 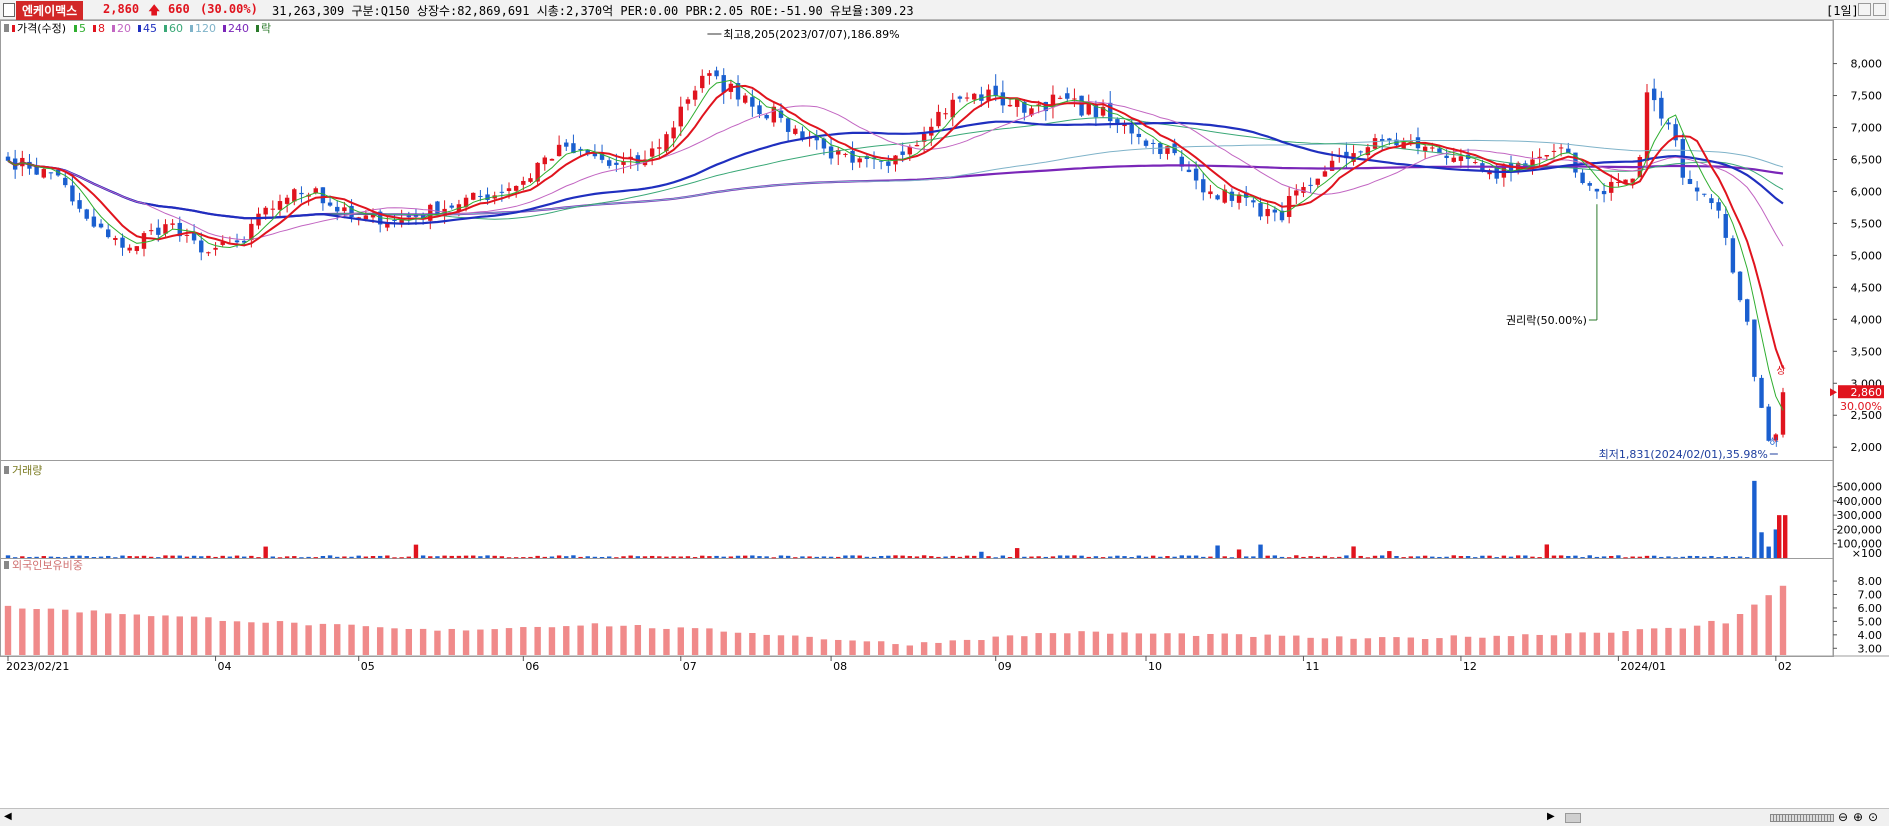 I want to click on period-selector: [1일], so click(x=1842, y=11).